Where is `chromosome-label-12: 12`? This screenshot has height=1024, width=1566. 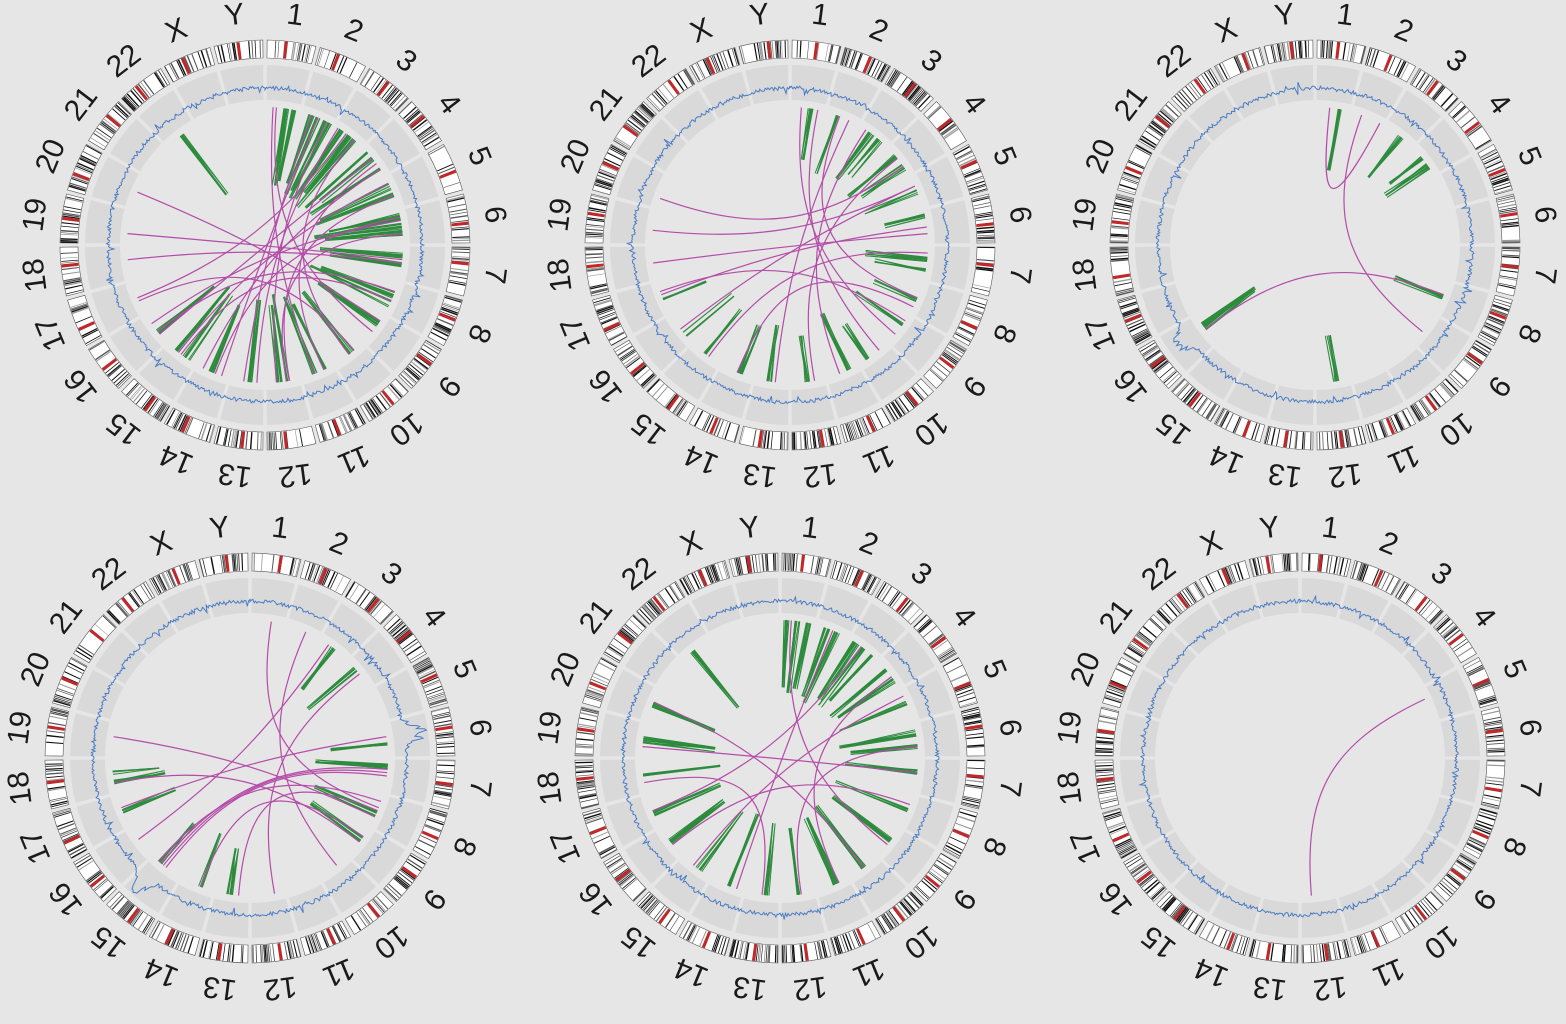 chromosome-label-12: 12 is located at coordinates (810, 987).